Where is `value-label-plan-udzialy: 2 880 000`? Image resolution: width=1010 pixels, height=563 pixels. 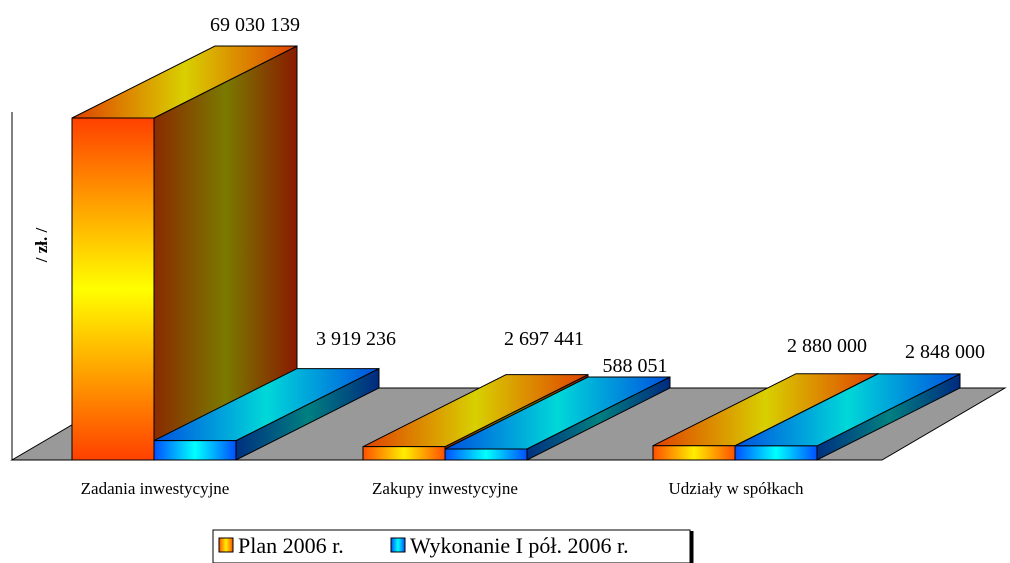 value-label-plan-udzialy: 2 880 000 is located at coordinates (827, 346).